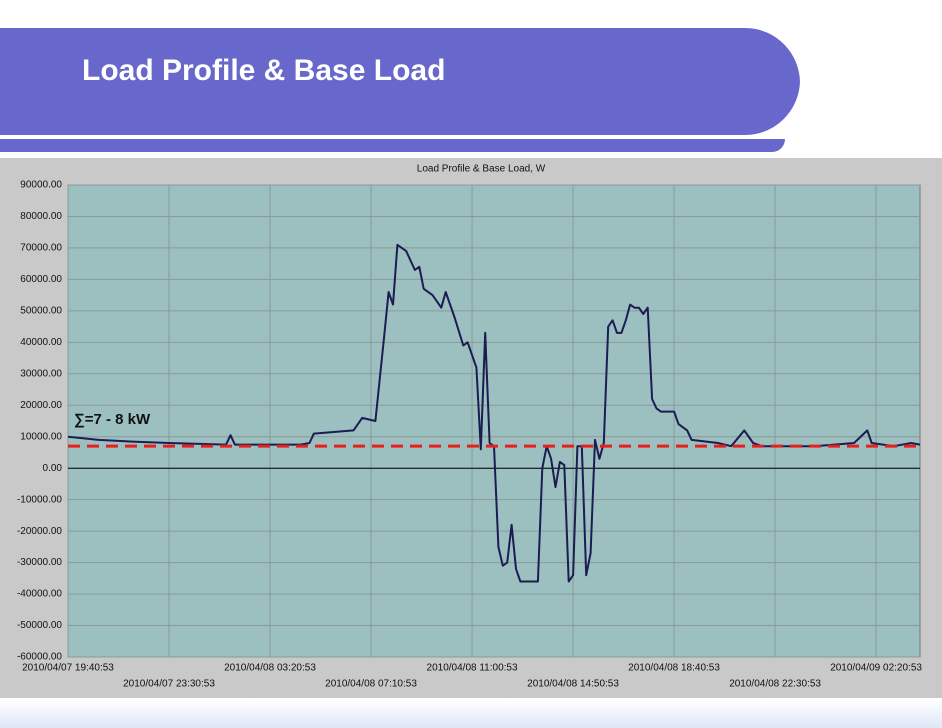 The image size is (942, 728). I want to click on x-tick-label: 2010/04/08 03:20:53, so click(270, 668).